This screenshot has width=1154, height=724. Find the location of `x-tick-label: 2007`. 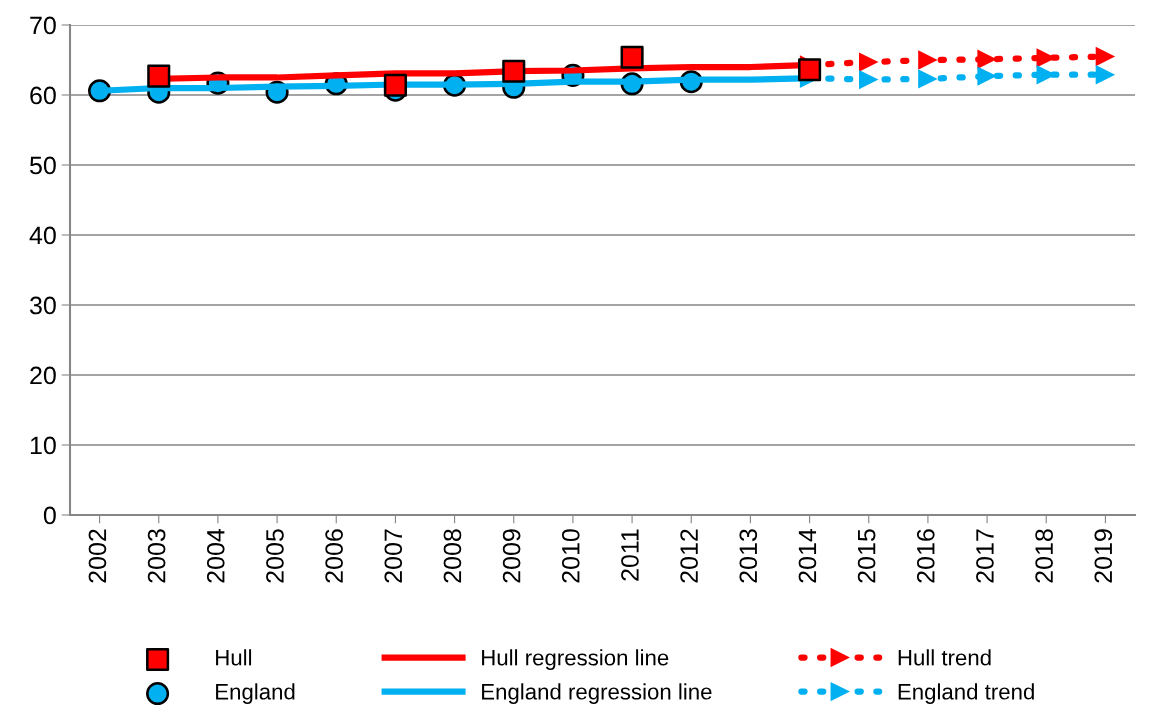

x-tick-label: 2007 is located at coordinates (393, 556).